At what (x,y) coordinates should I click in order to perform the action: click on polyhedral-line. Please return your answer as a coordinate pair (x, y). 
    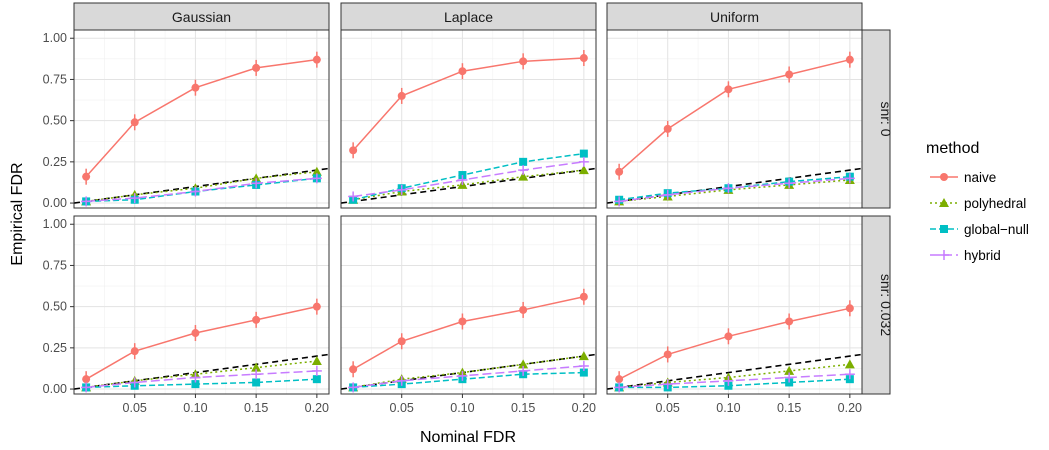
    Looking at the image, I should click on (734, 191).